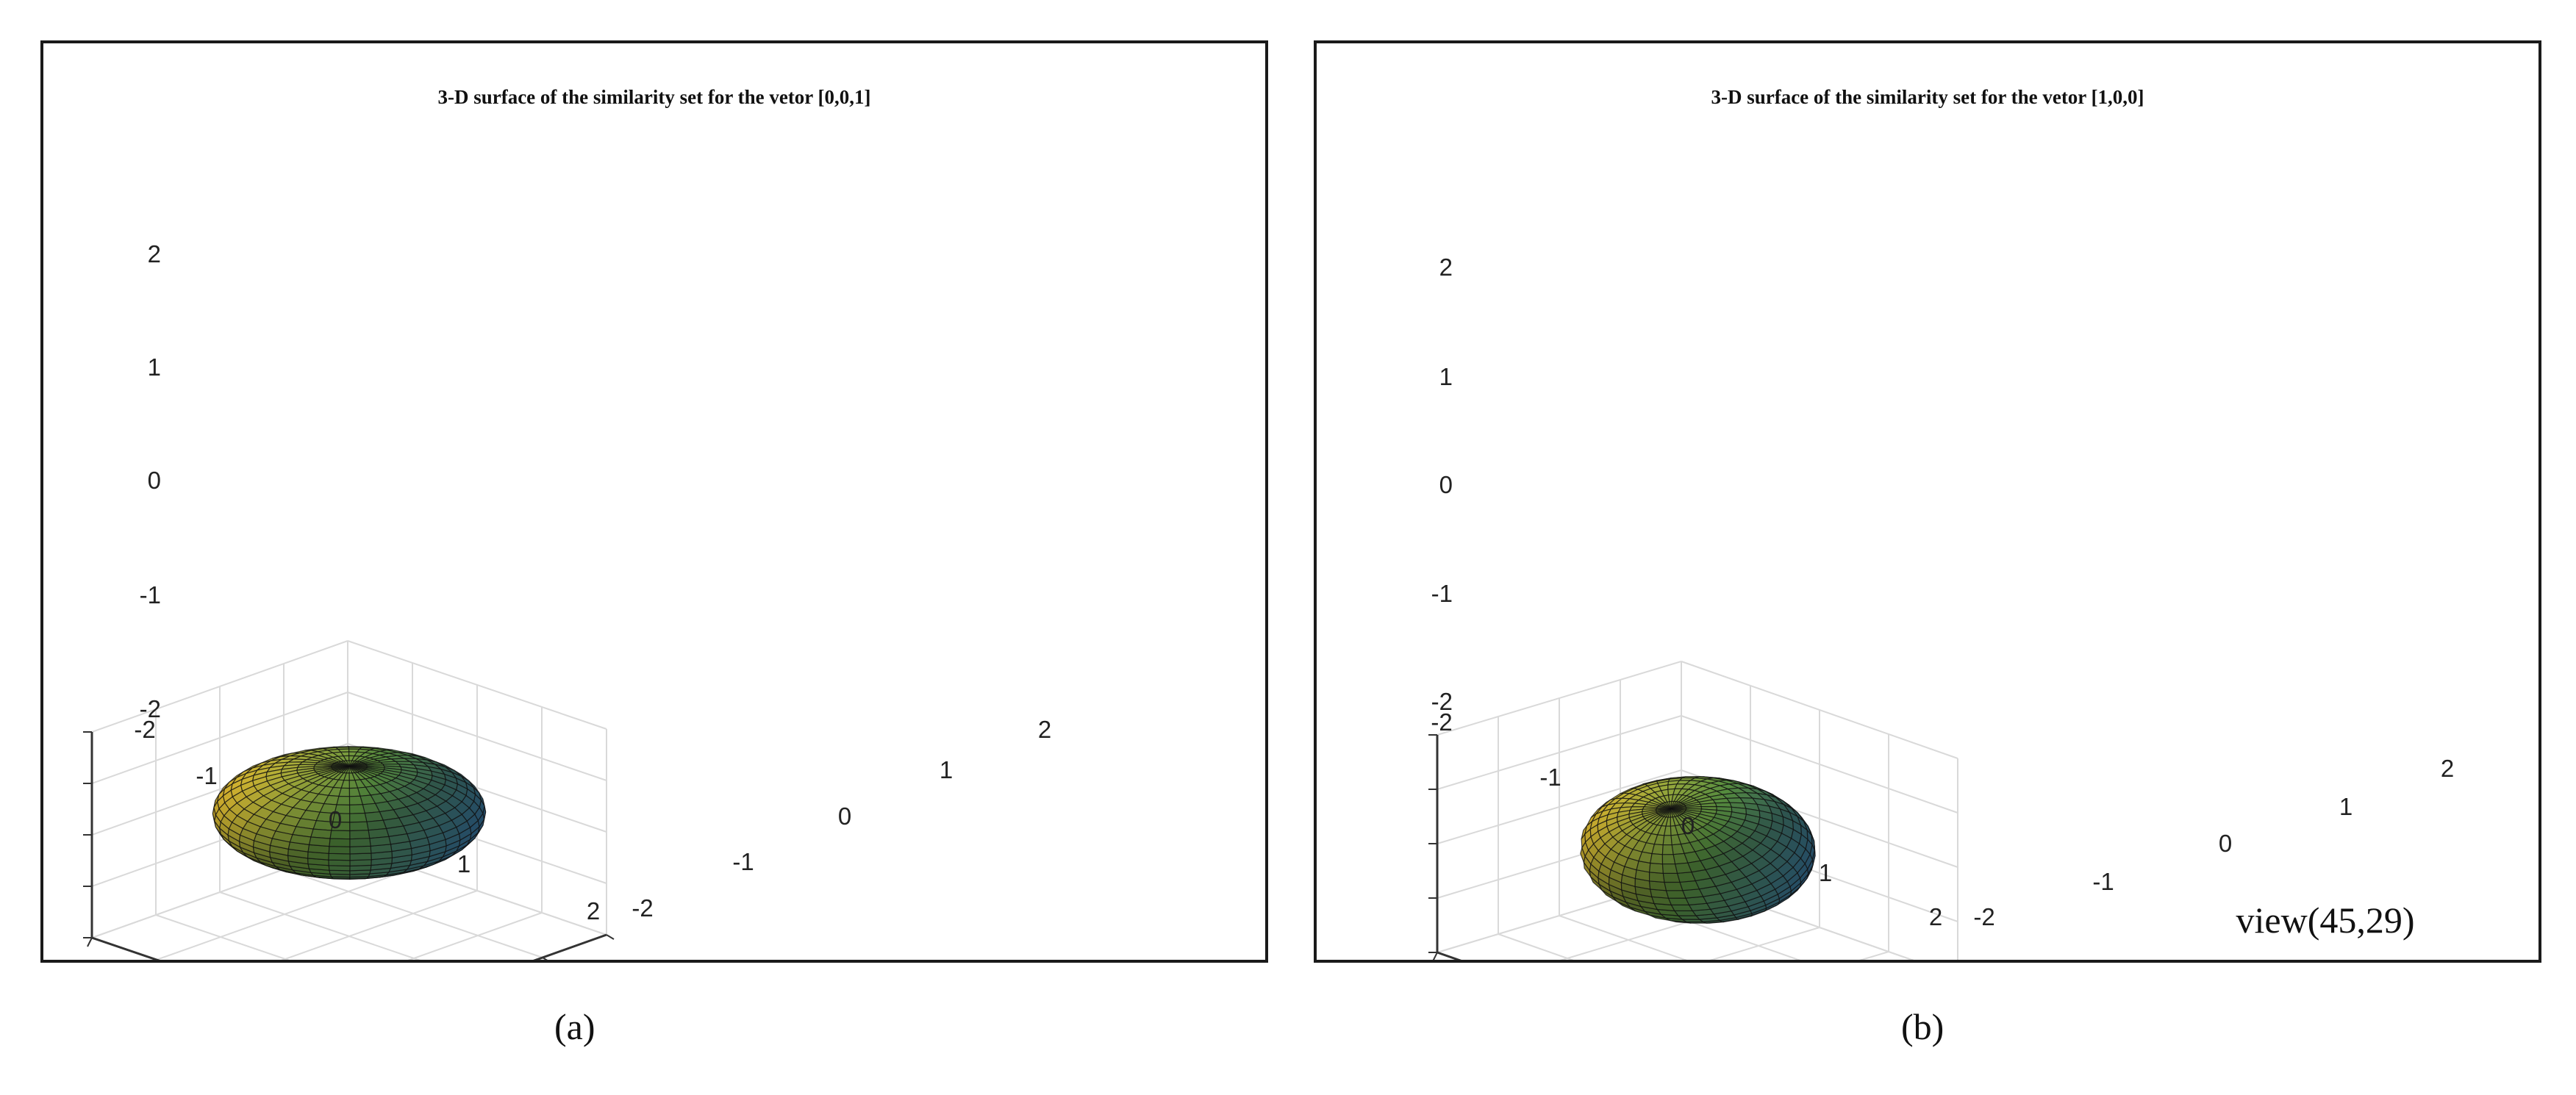 The image size is (2576, 1095). What do you see at coordinates (1698, 850) in the screenshot?
I see `spheroid-surface-b` at bounding box center [1698, 850].